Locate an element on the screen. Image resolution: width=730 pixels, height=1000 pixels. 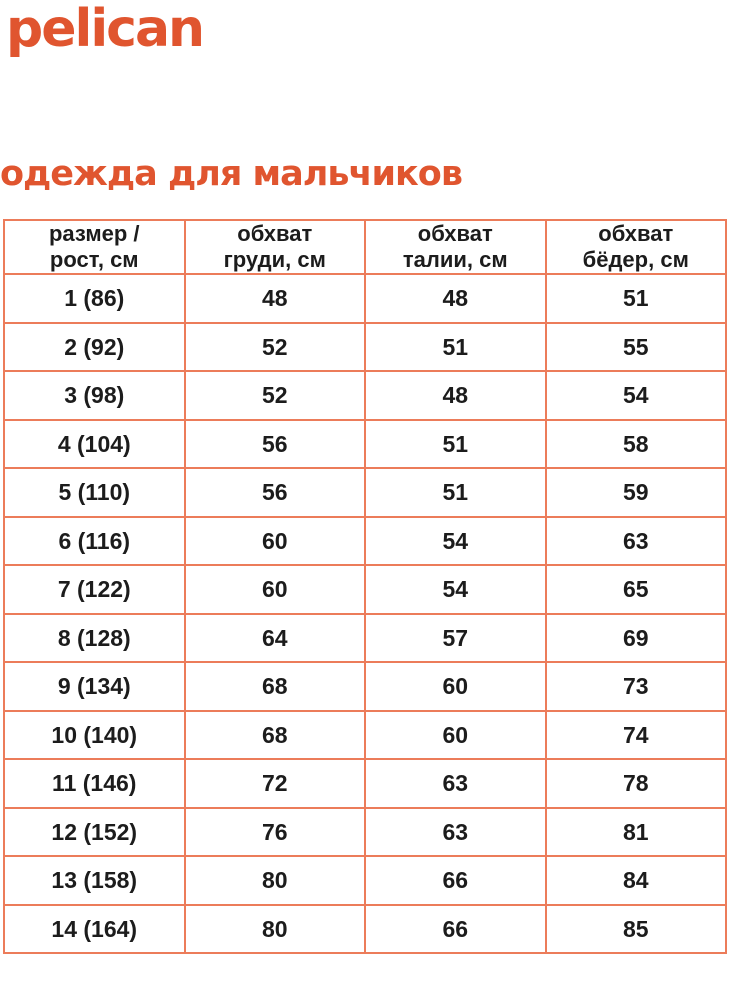
column-header-hips: обхват бёдер, см is located at coordinates (635, 247).